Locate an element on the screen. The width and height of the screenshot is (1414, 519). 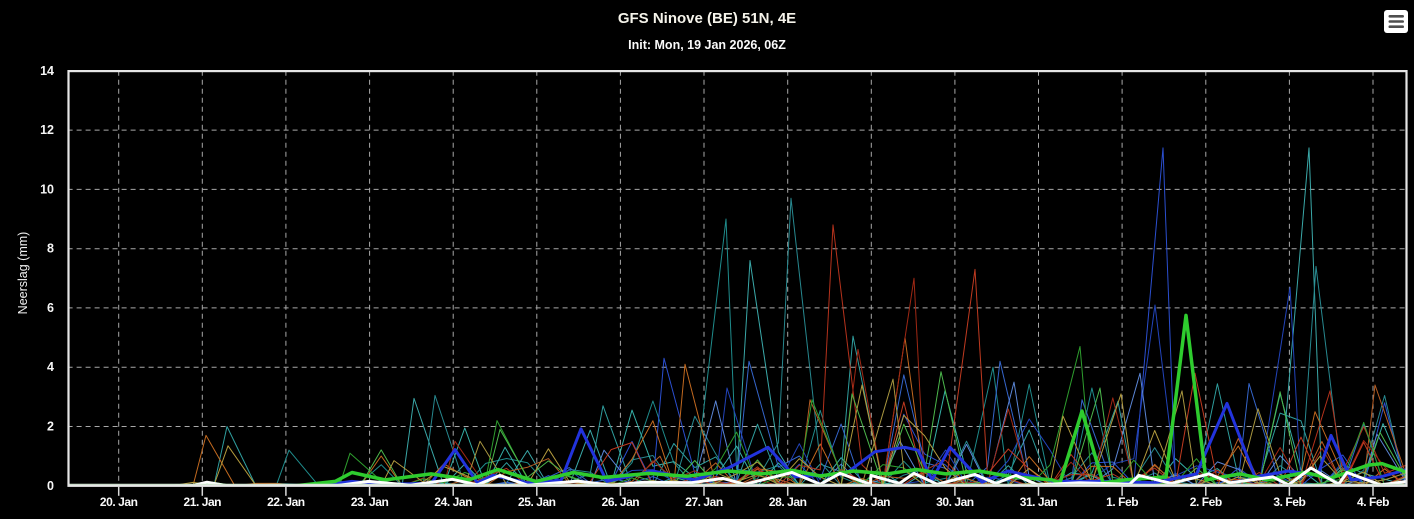
svg-text: 20. Jan is located at coordinates (119, 502).